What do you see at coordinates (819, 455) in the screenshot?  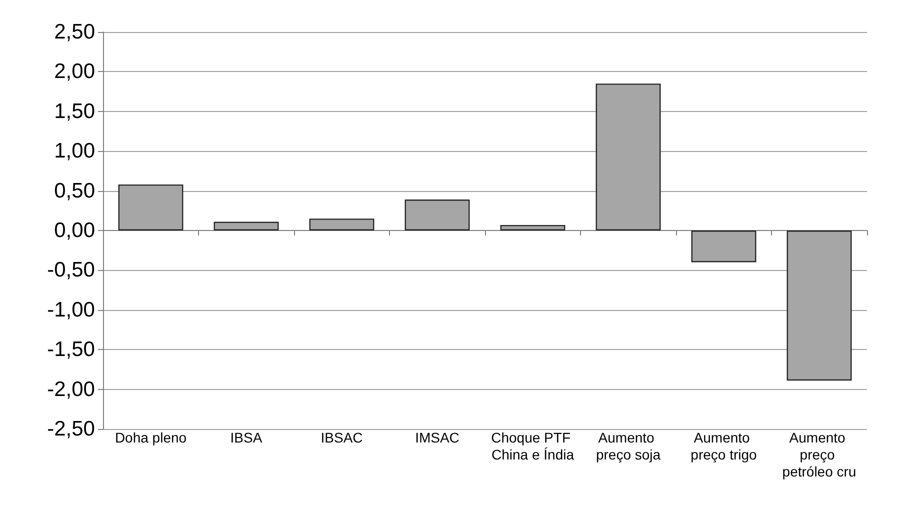 I see `x-tick-label: Aumento preço petróleo cru` at bounding box center [819, 455].